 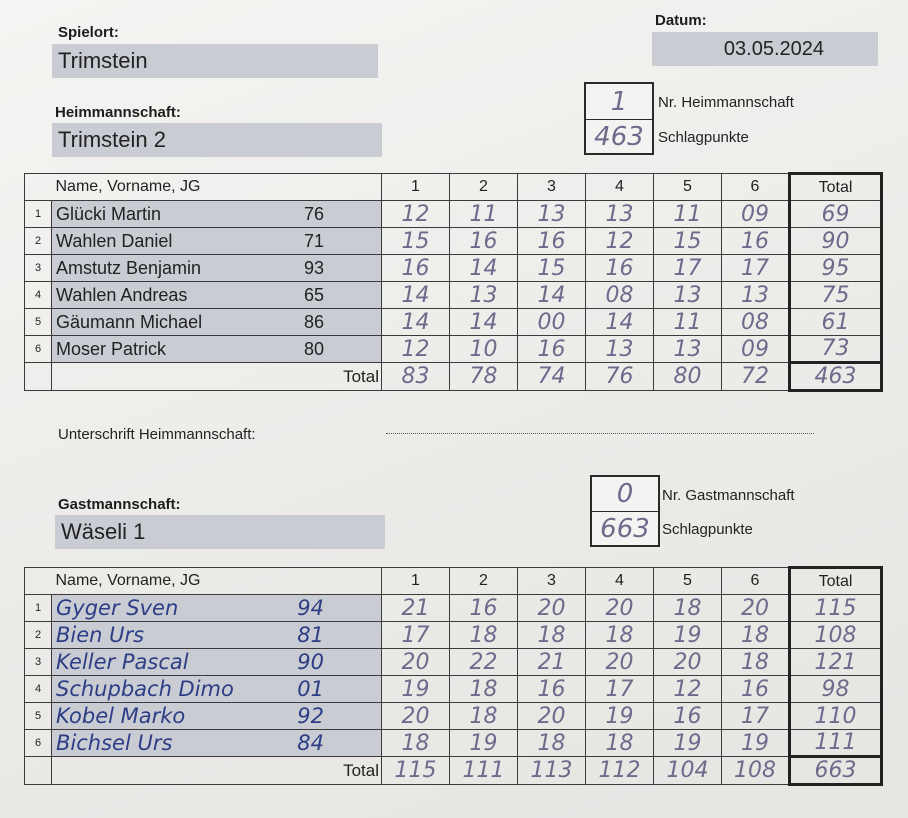 What do you see at coordinates (755, 770) in the screenshot?
I see `round-total-cell: 108` at bounding box center [755, 770].